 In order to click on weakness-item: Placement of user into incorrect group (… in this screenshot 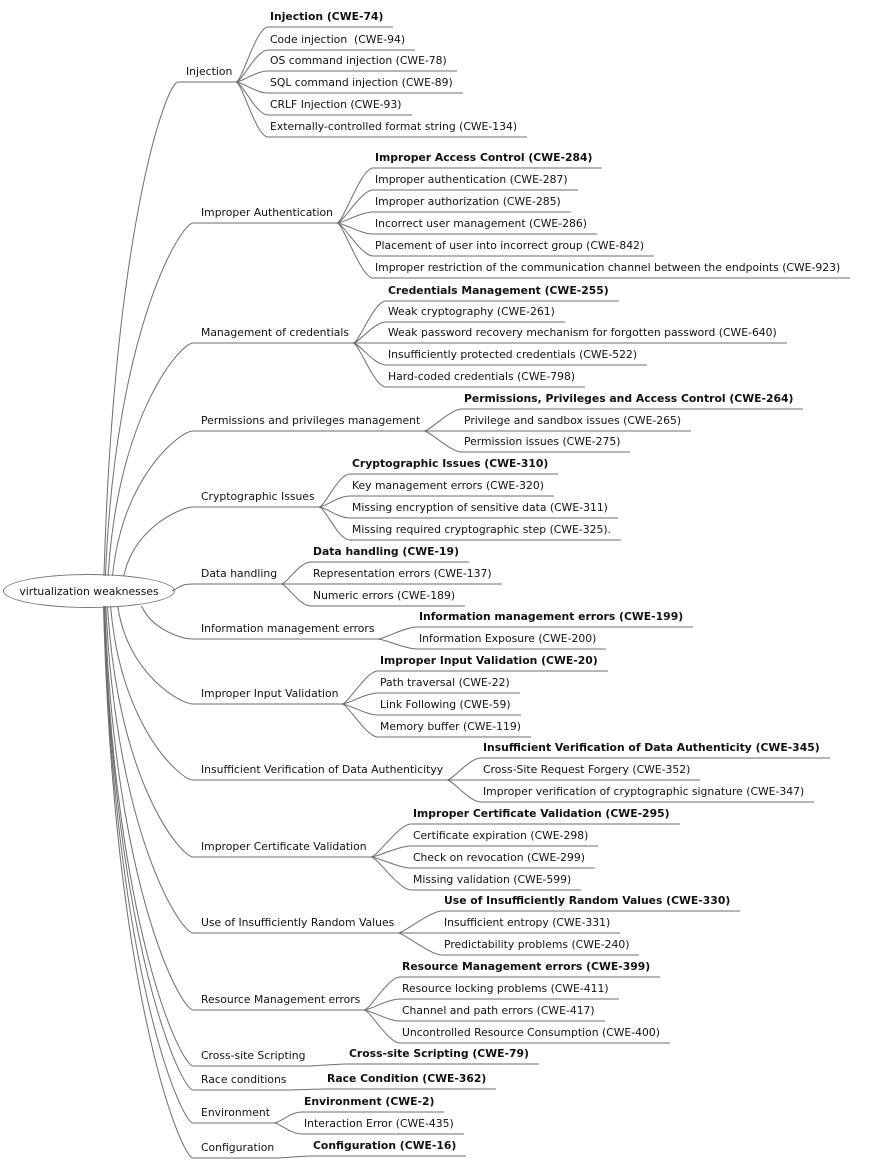, I will do `click(510, 245)`.